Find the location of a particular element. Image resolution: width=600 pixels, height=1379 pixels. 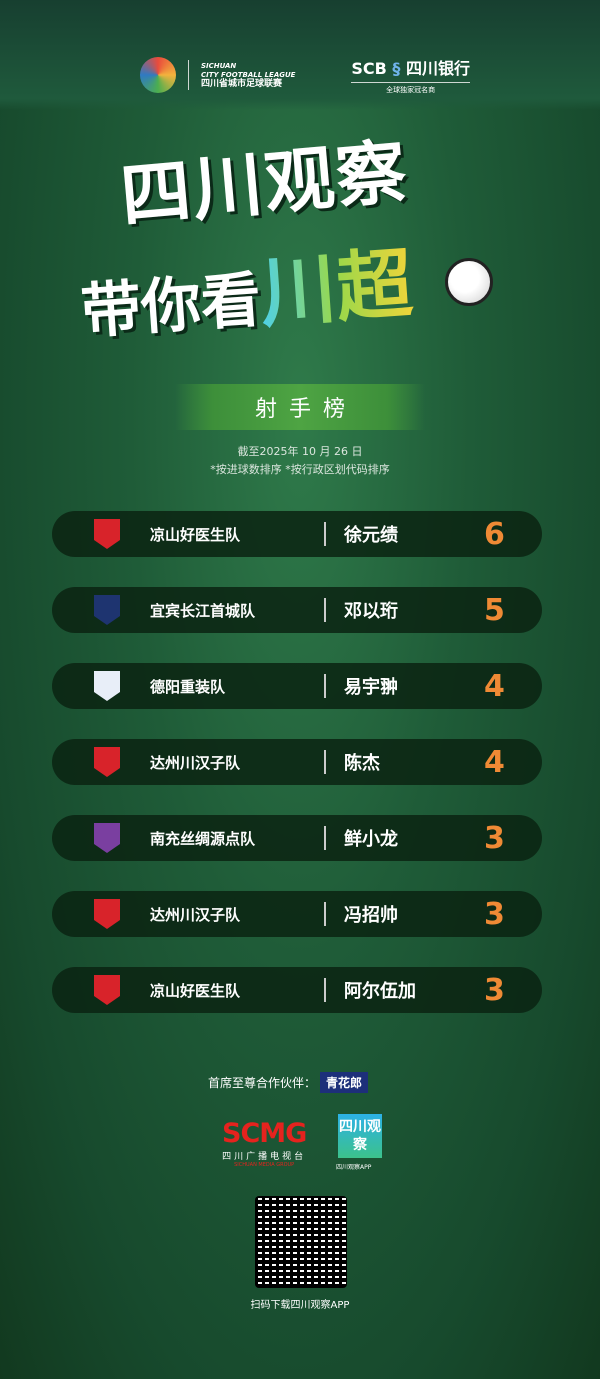

scorer-row: 达州川汉子队 冯招帅 3 is located at coordinates (297, 914).